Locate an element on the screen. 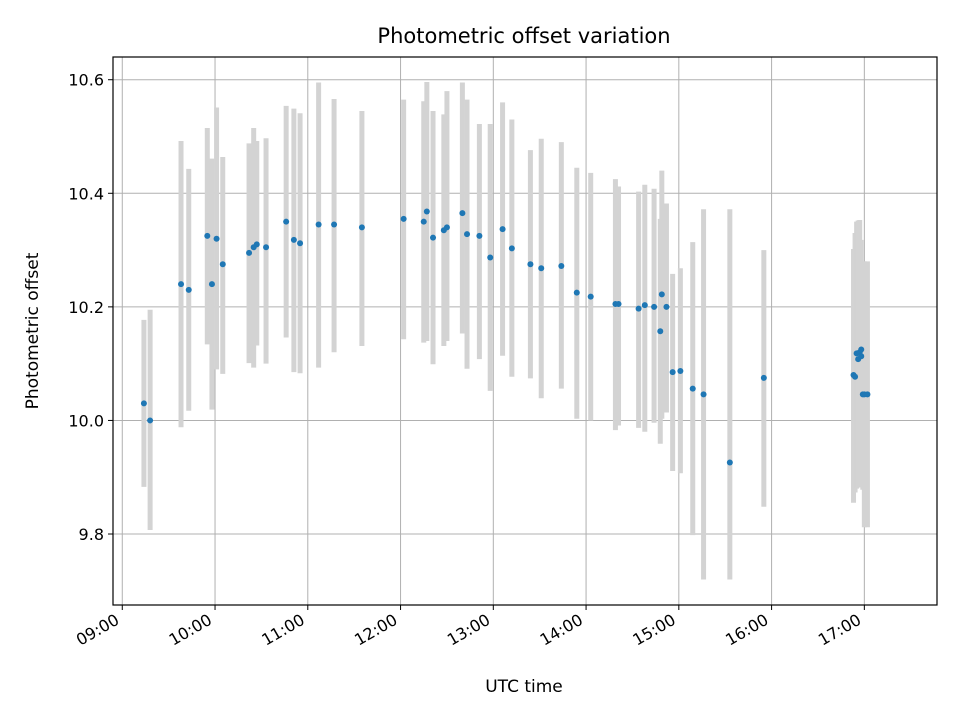  y-tick-label: 10.0 is located at coordinates (86, 420).